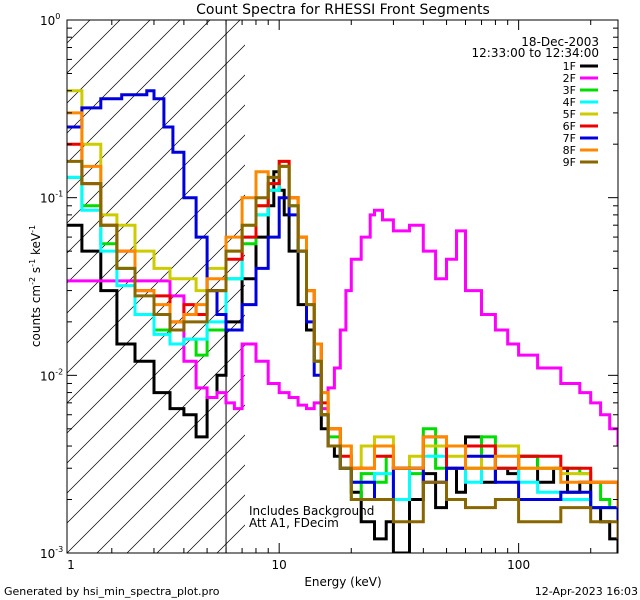 The height and width of the screenshot is (600, 640). Describe the element at coordinates (569, 102) in the screenshot. I see `legend-label-4F: 4F` at that location.